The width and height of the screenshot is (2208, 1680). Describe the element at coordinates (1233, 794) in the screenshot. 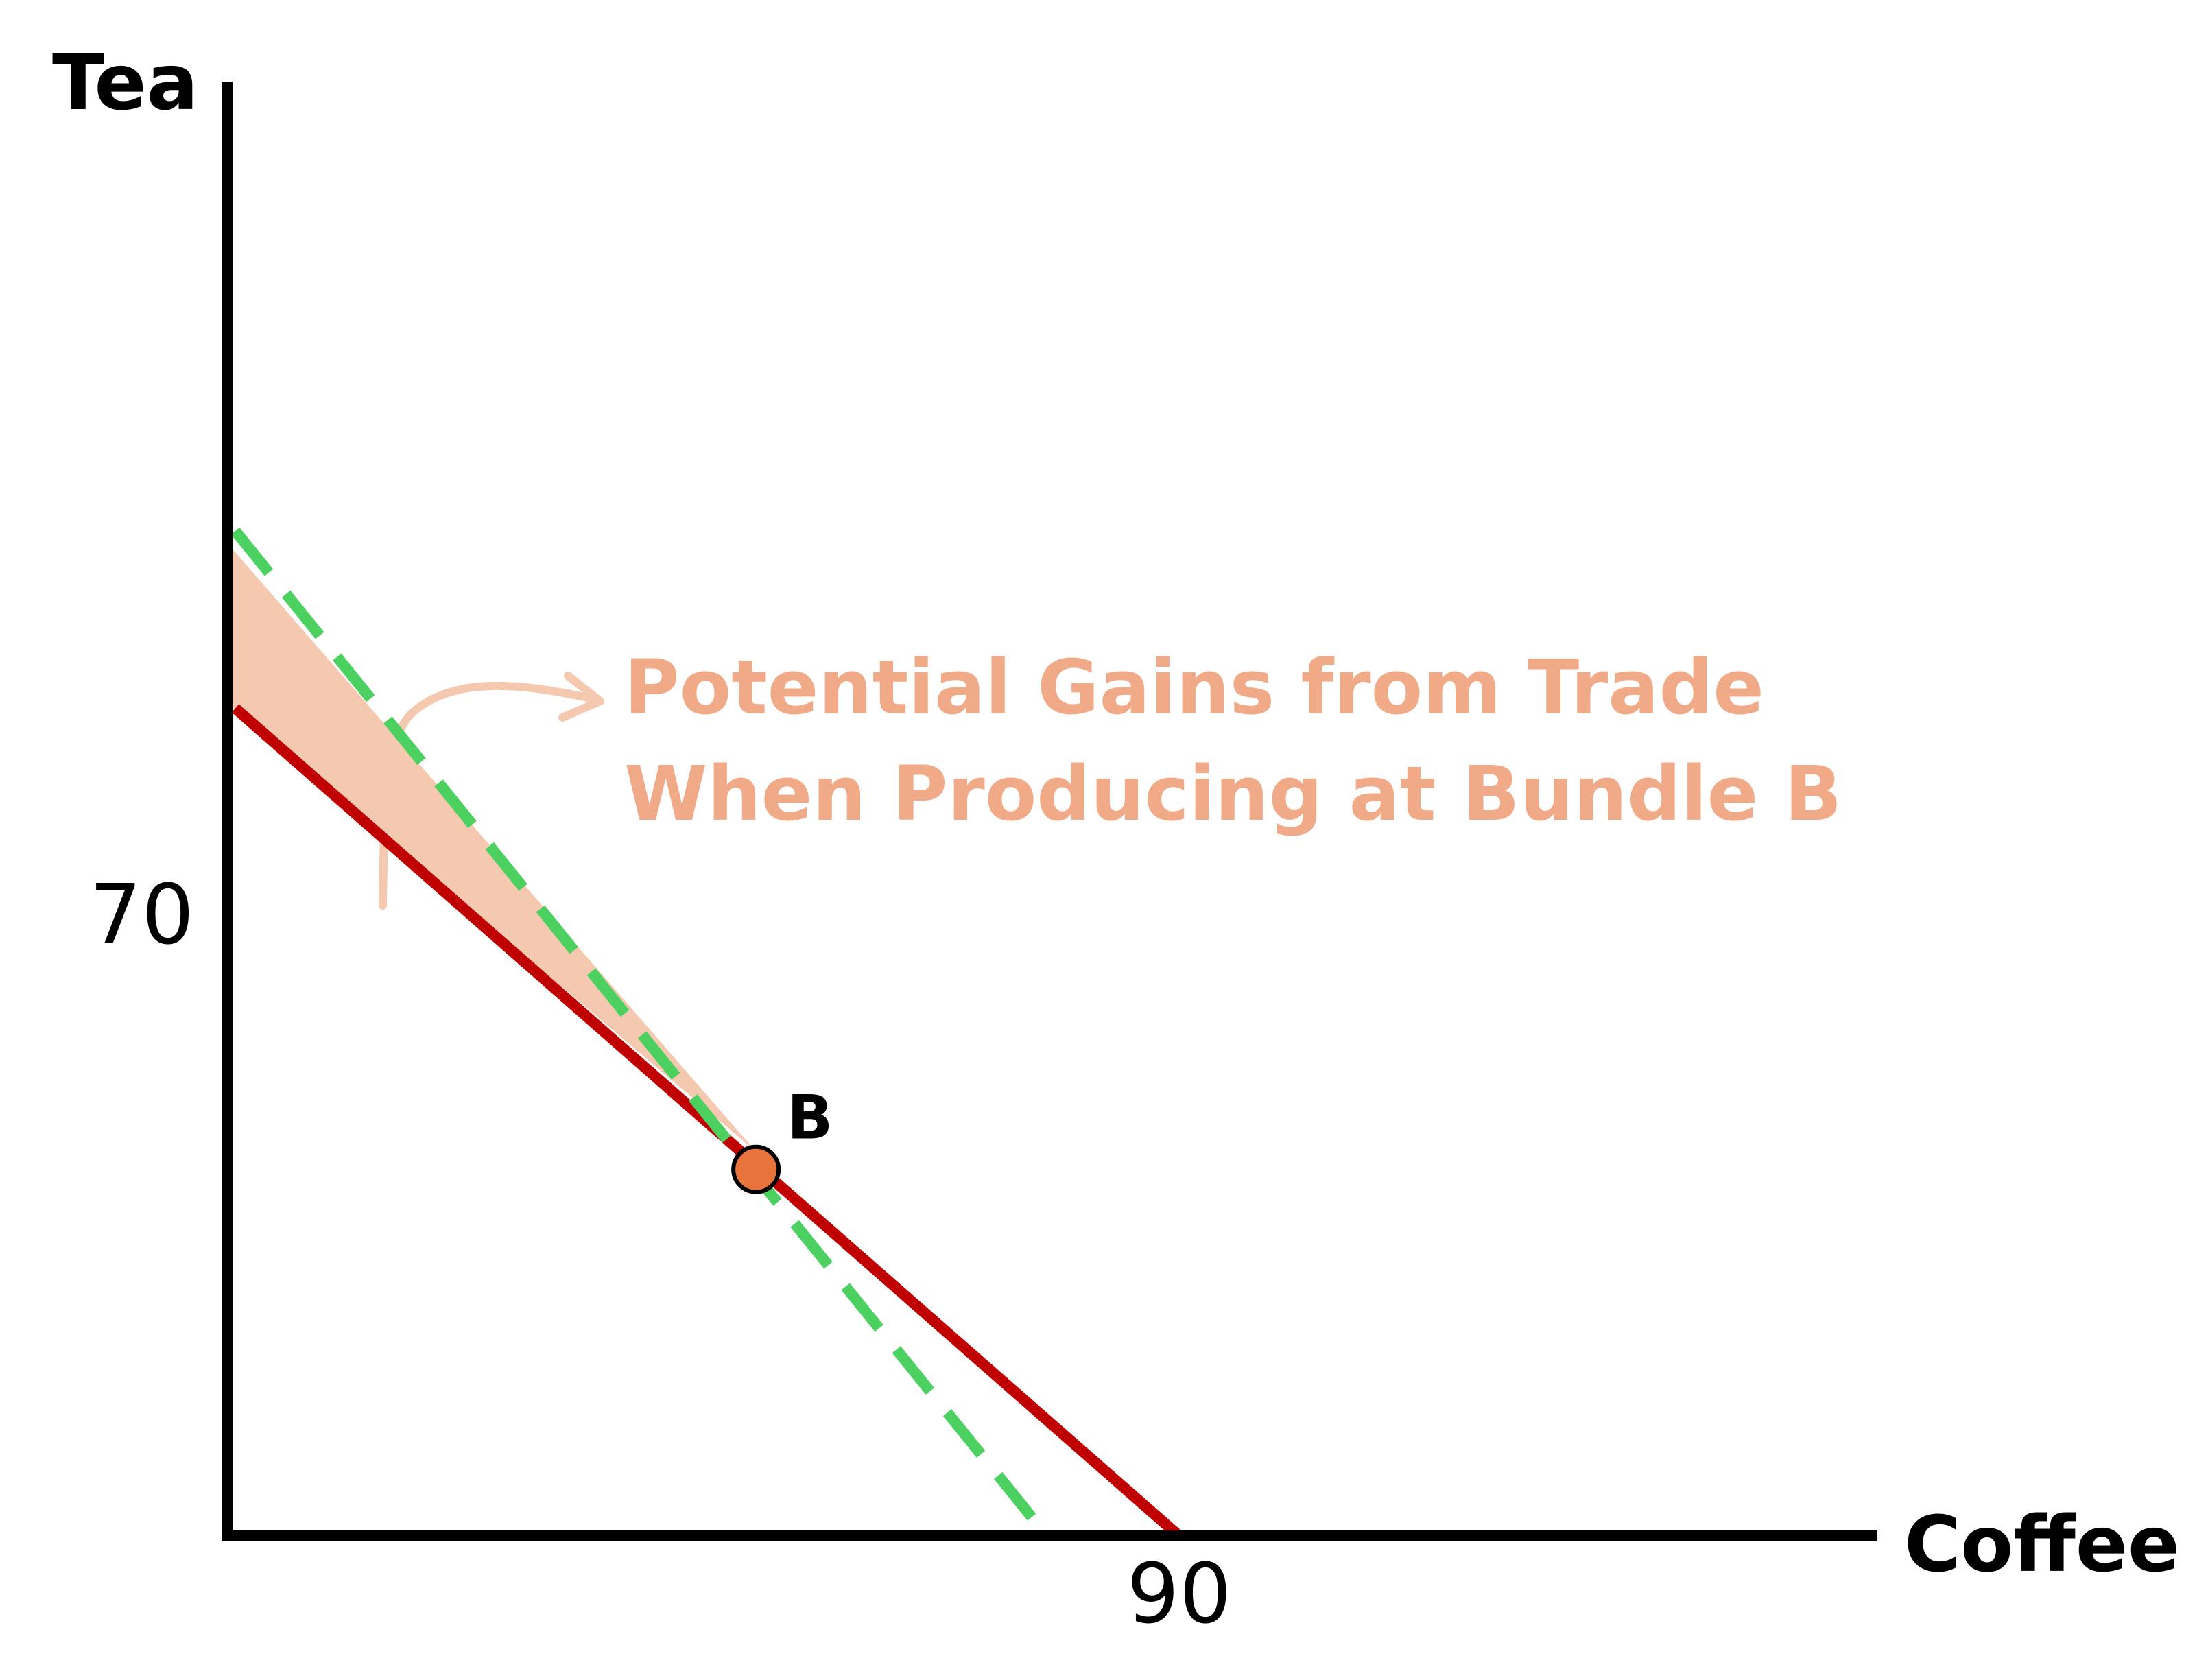

I see `annotation-line-2: When Producing at Bundle B` at that location.